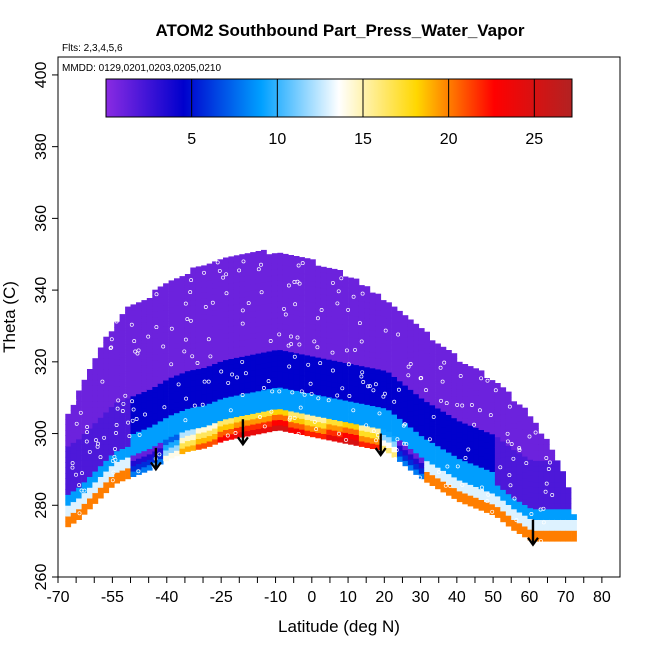  What do you see at coordinates (339, 30) in the screenshot?
I see `chart-title: ATOM2 Southbound Part_Press_Water_Vapor` at bounding box center [339, 30].